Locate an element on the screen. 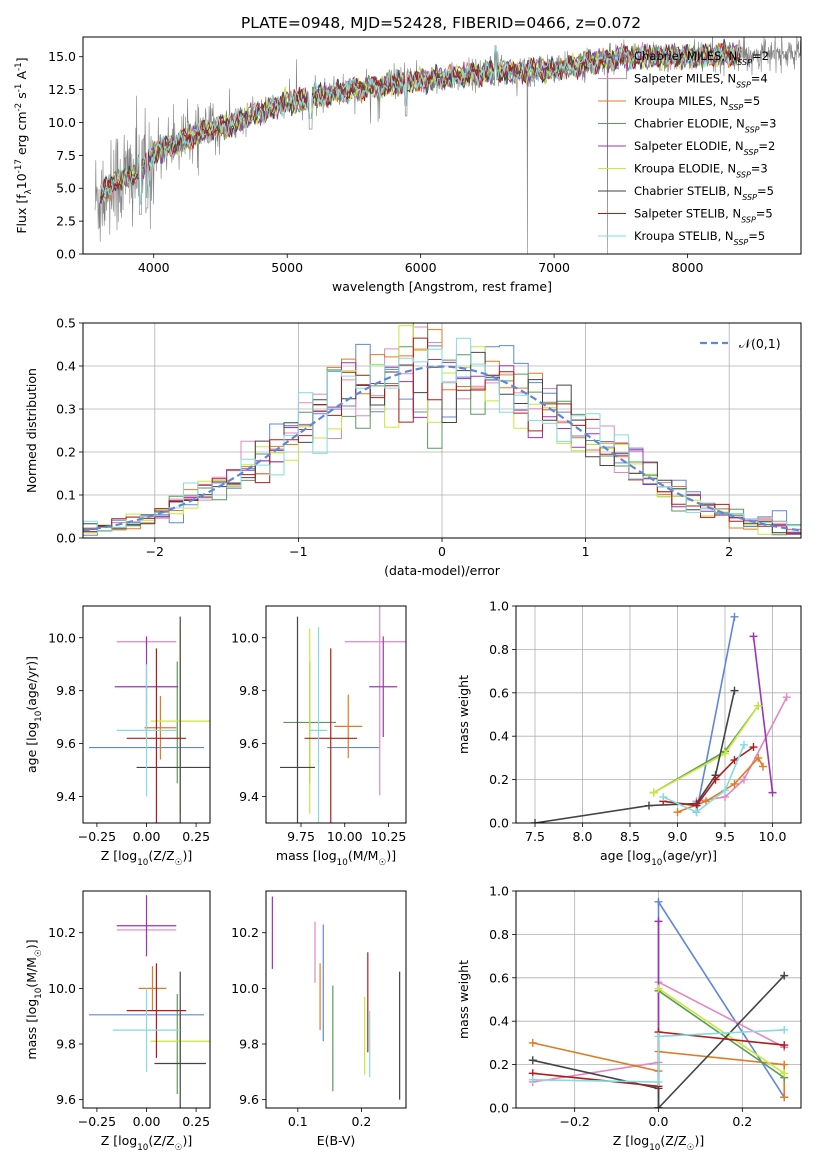 The height and width of the screenshot is (1170, 819). mass_vs_ebv-x-axis-label: E(B-V) is located at coordinates (336, 1140).